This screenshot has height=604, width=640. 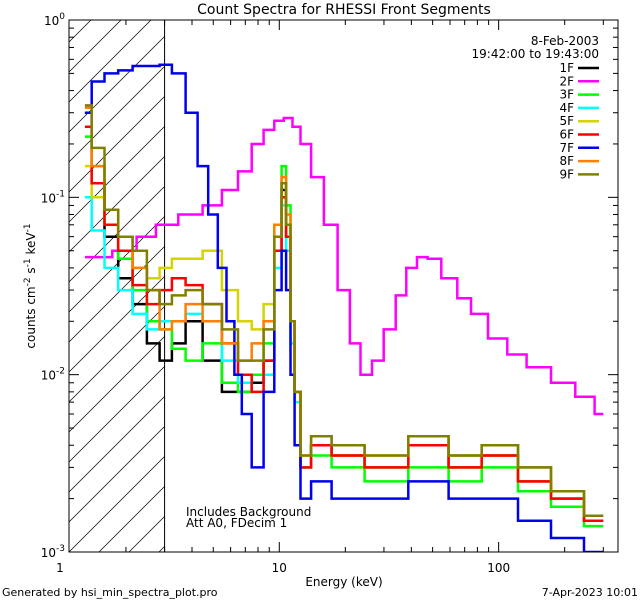 I want to click on x-tick-label: 1, so click(x=60, y=568).